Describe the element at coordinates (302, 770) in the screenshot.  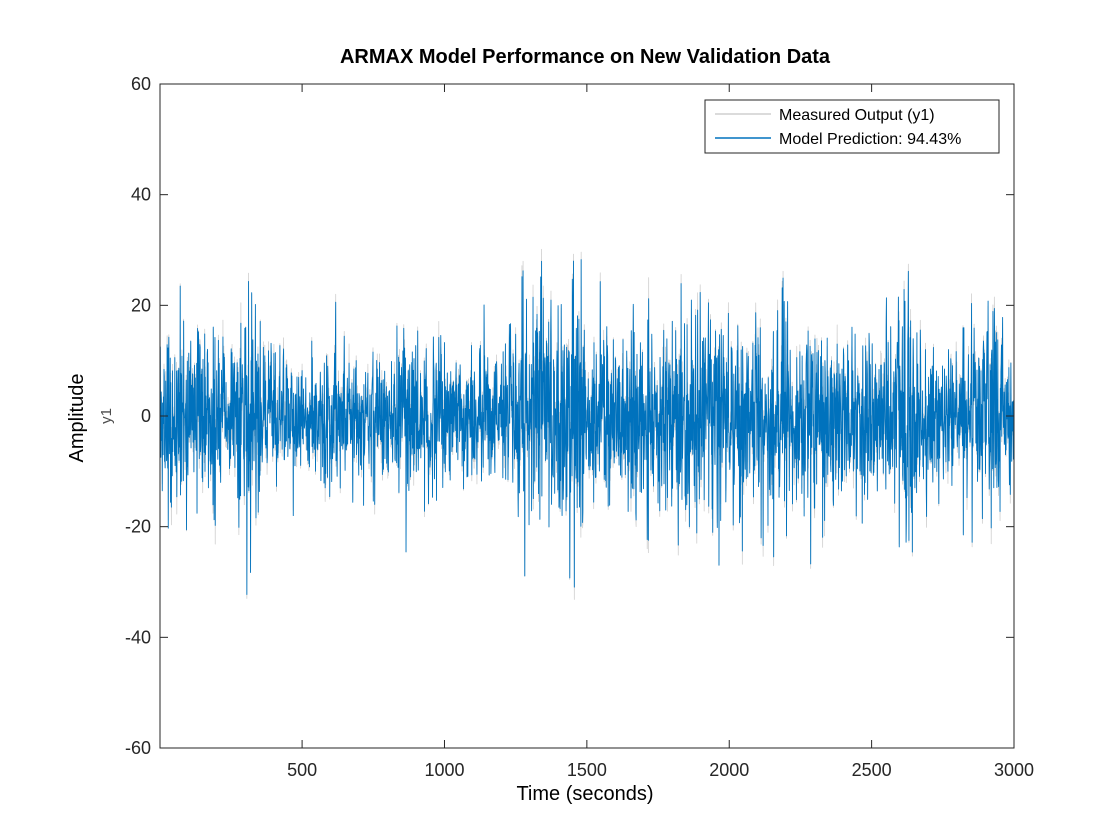
I see `x-tick-label: 500` at that location.